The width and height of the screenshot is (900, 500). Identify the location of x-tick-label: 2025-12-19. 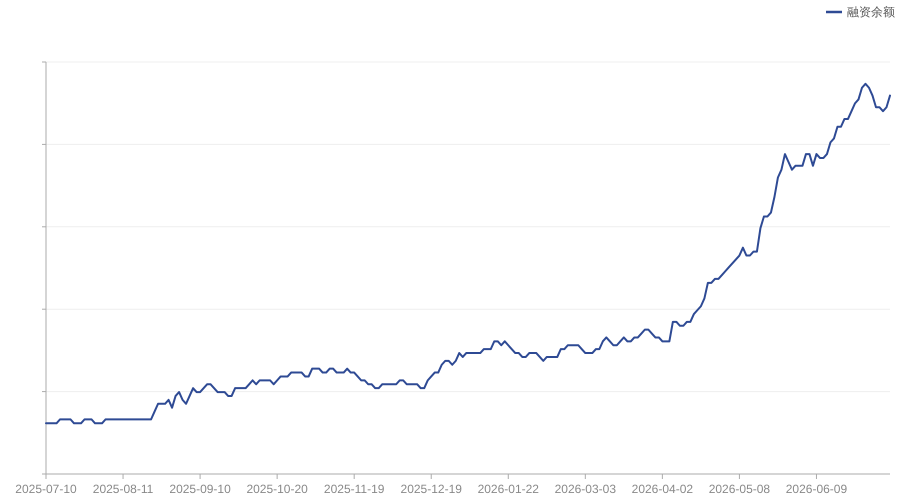
(431, 489).